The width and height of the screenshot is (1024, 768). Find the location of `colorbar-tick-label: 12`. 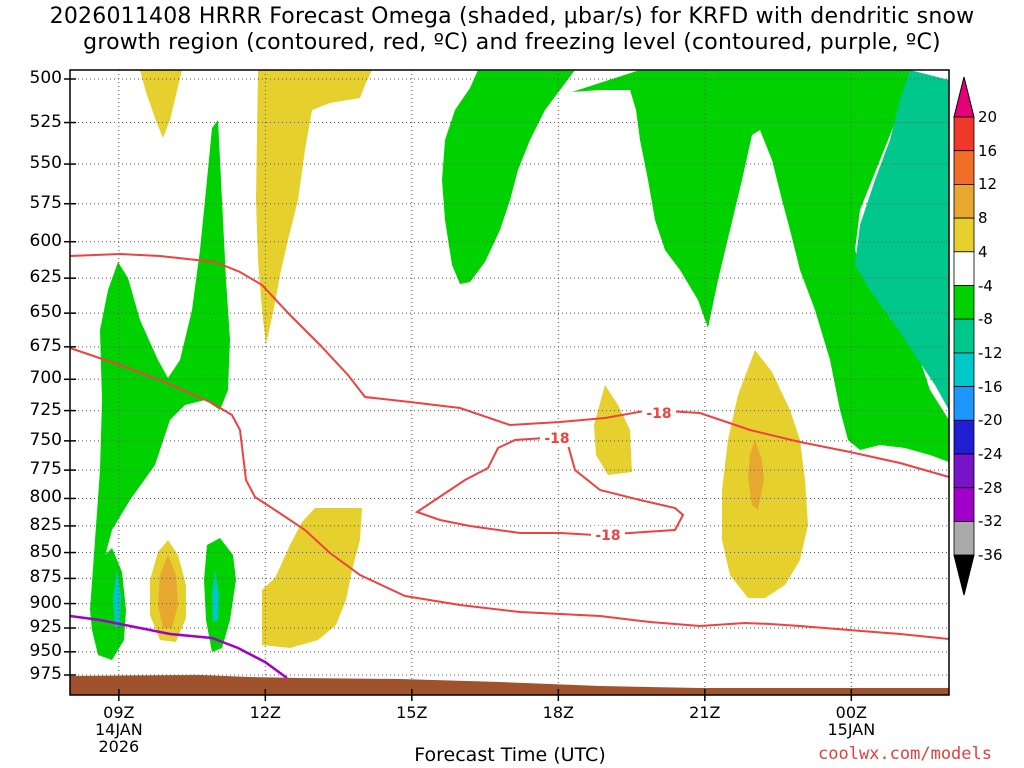

colorbar-tick-label: 12 is located at coordinates (988, 184).